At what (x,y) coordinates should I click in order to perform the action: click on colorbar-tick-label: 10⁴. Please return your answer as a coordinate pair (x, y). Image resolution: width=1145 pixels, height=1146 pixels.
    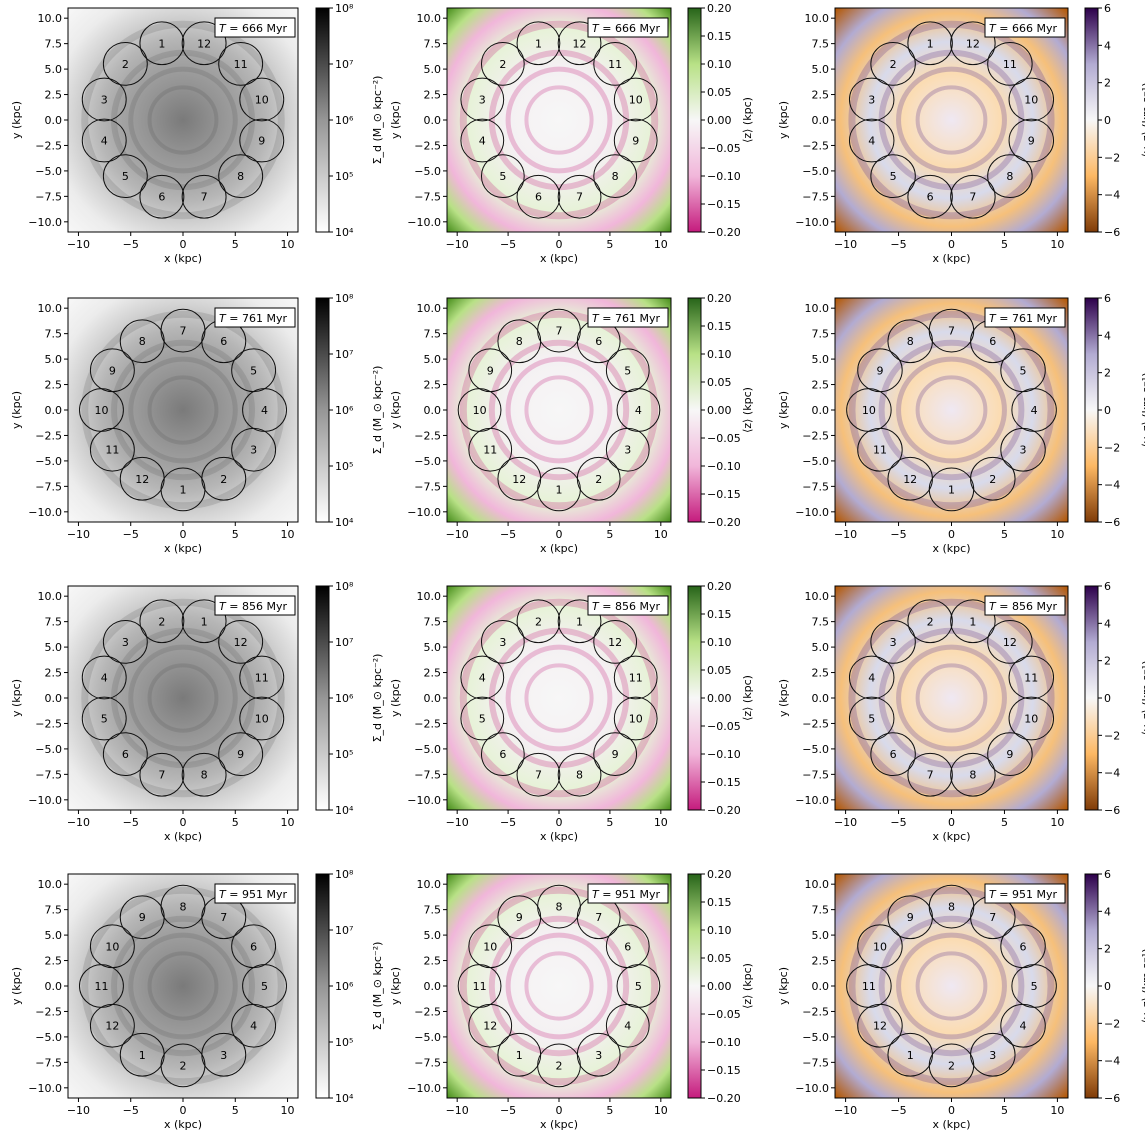
    Looking at the image, I should click on (344, 1098).